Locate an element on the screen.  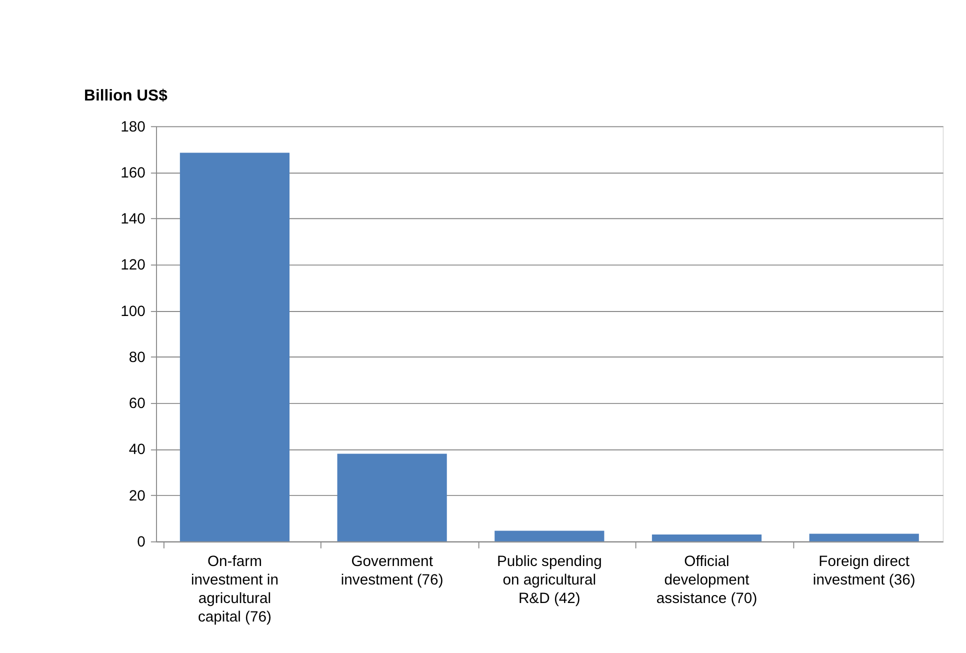
y-tick-label: 120 is located at coordinates (133, 266).